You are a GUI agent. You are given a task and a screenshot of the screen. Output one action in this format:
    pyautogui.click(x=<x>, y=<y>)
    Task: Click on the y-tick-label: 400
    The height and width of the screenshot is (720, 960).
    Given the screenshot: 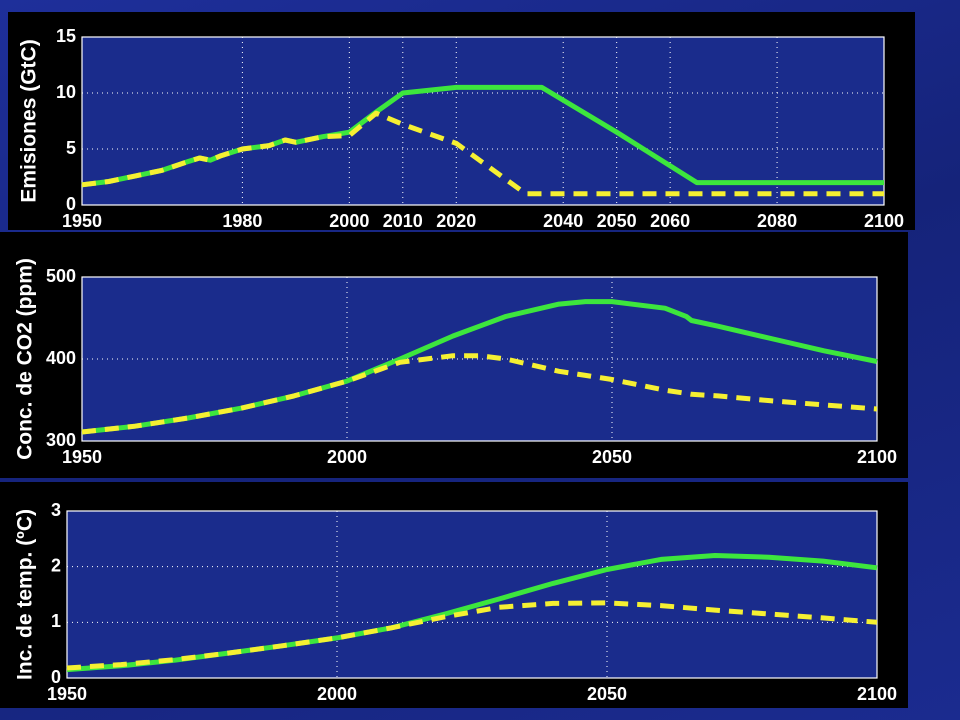 What is the action you would take?
    pyautogui.click(x=61, y=358)
    